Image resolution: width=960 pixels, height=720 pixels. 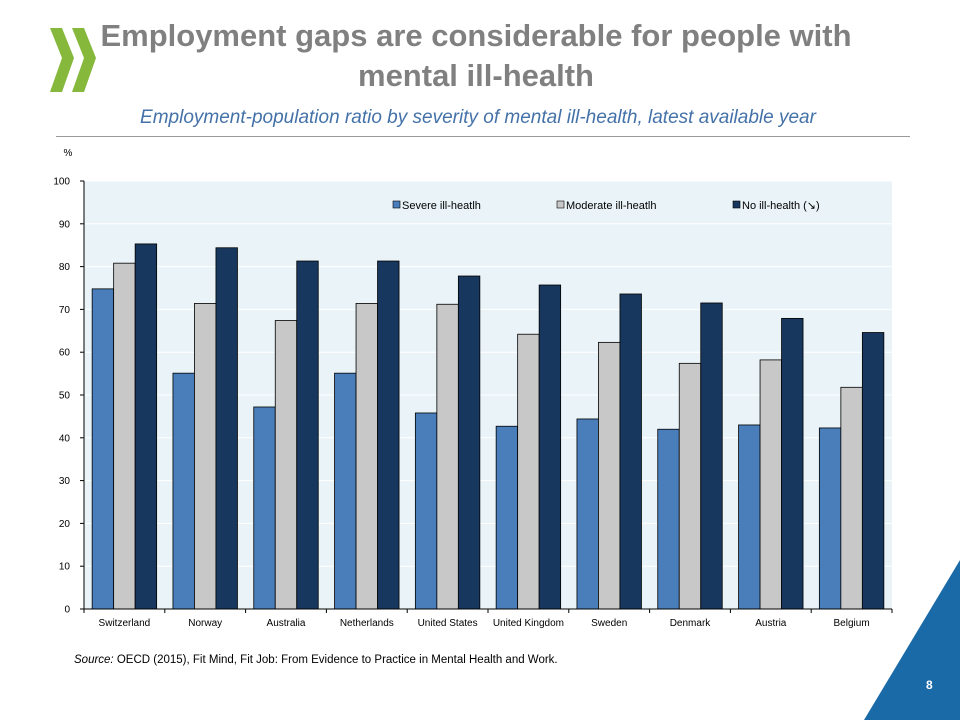 What do you see at coordinates (749, 517) in the screenshot?
I see `bar-severe-austria` at bounding box center [749, 517].